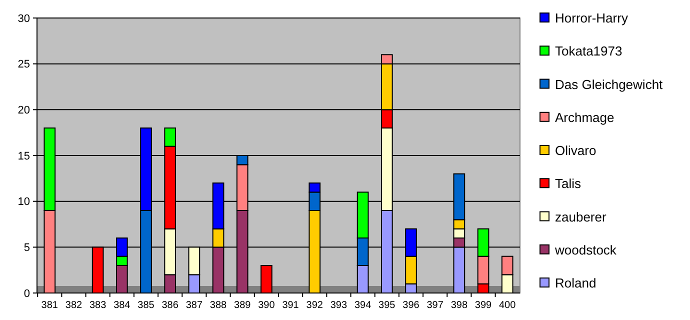  Describe the element at coordinates (609, 84) in the screenshot. I see `legend-label: Das Gleichgewicht` at that location.